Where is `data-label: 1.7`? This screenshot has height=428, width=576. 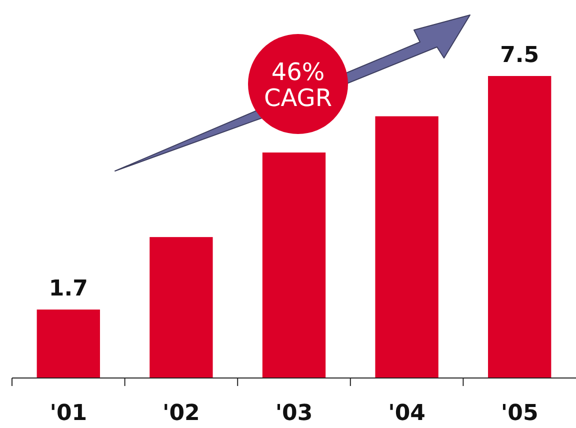 data-label: 1.7 is located at coordinates (68, 289).